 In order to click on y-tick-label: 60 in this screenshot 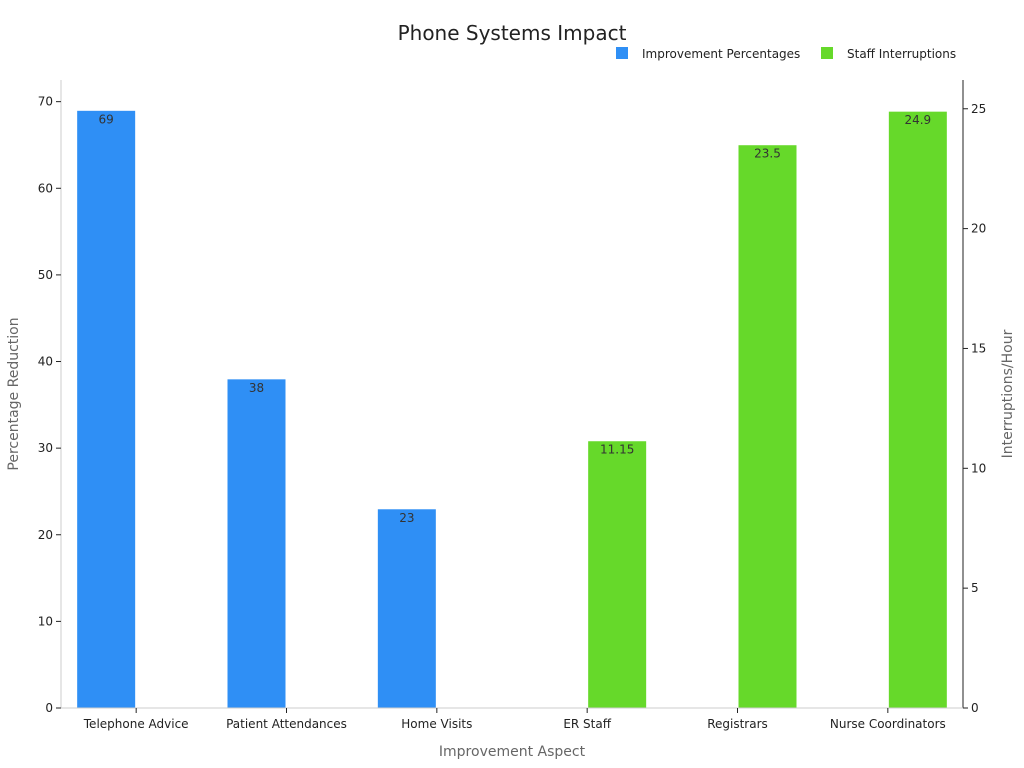, I will do `click(45, 188)`.